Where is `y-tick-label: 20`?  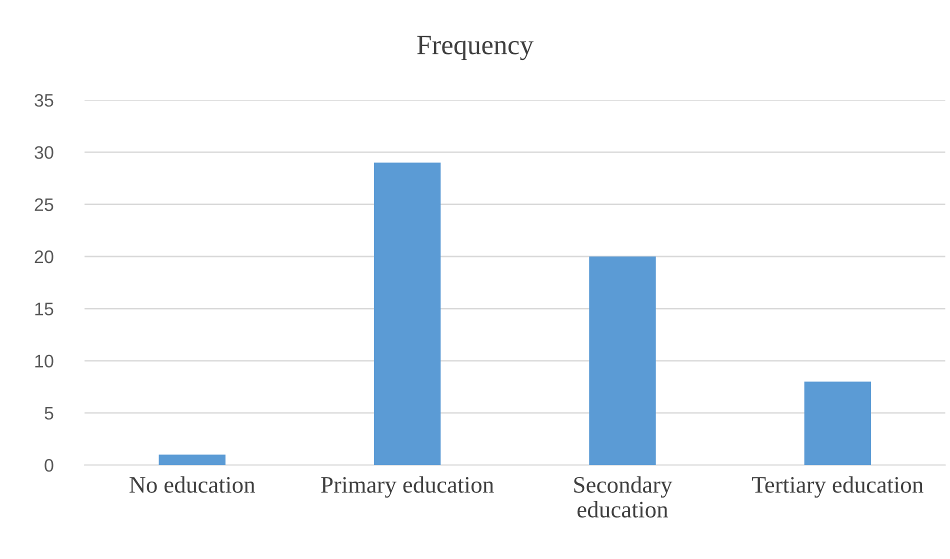 y-tick-label: 20 is located at coordinates (44, 257).